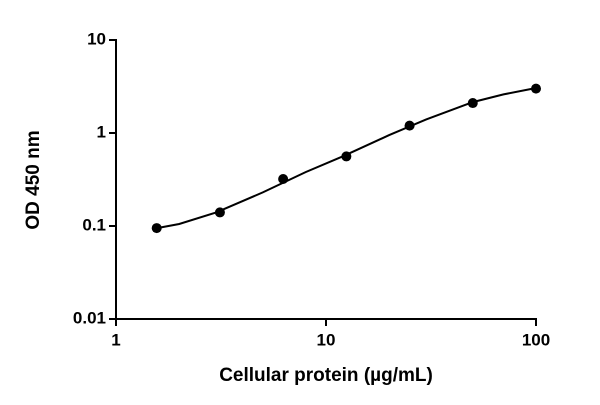 The image size is (600, 405). Describe the element at coordinates (115, 339) in the screenshot. I see `x-tick-label: 1` at that location.